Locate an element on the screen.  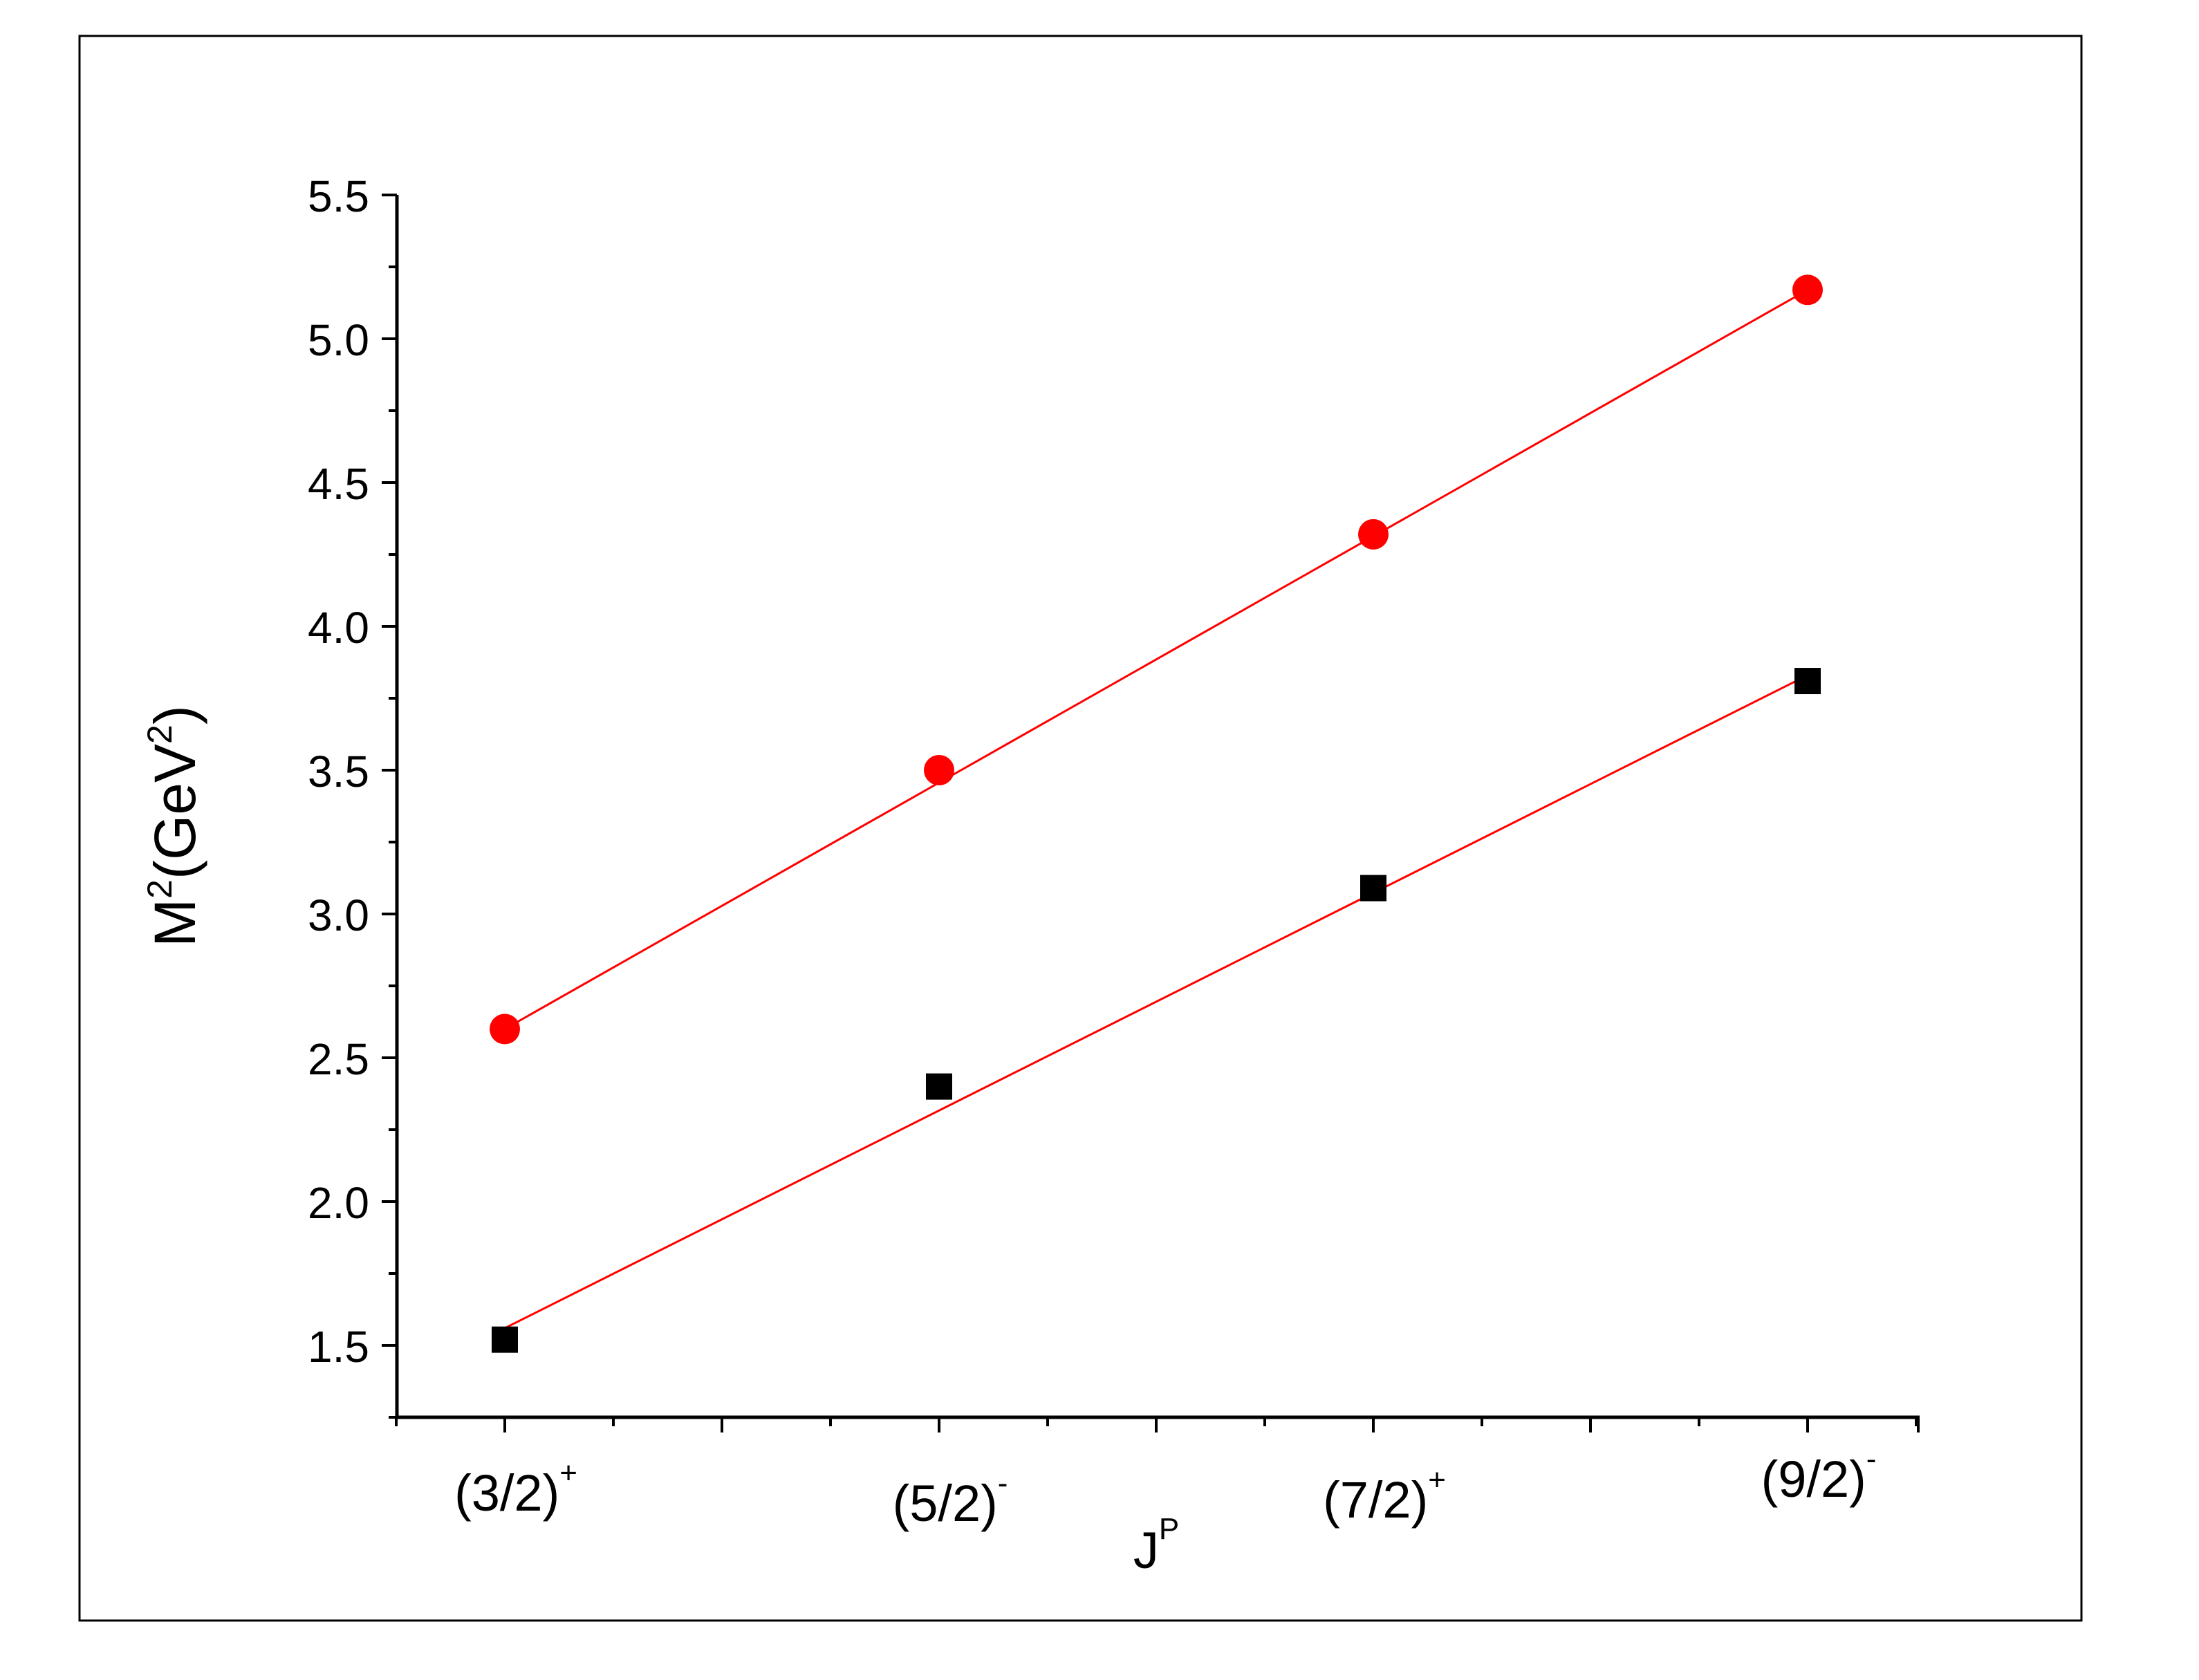
x-tick-label-base: (5/2) is located at coordinates (945, 1503).